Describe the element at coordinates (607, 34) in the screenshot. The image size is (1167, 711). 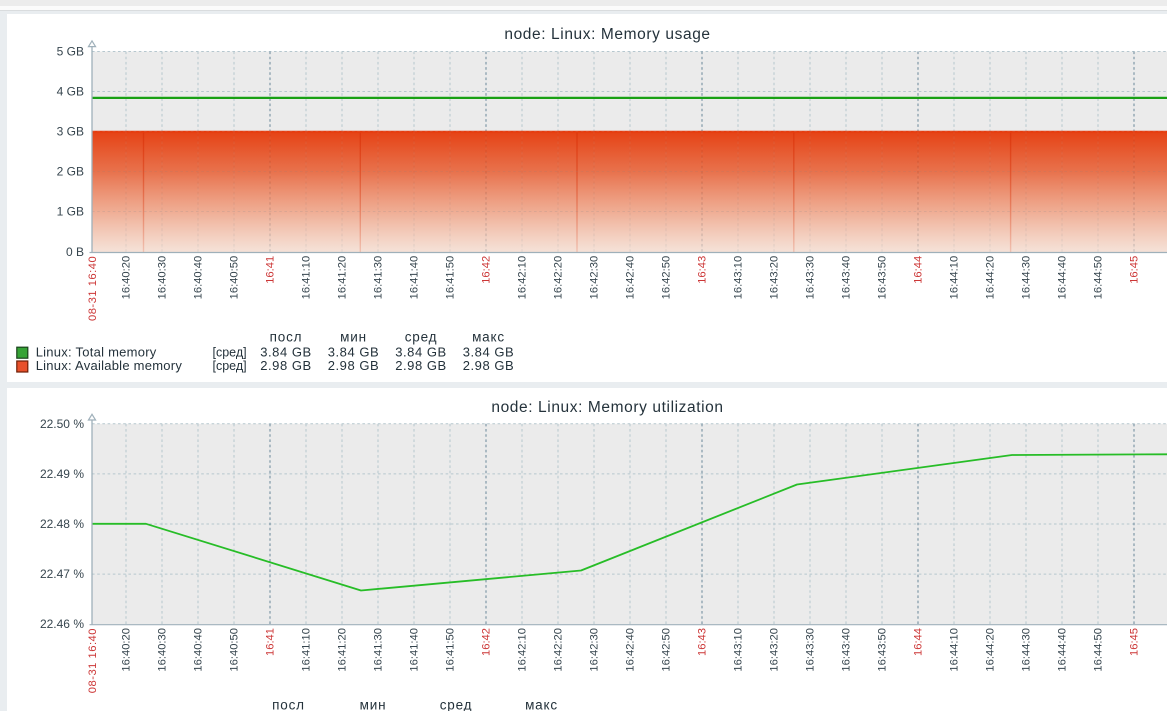
I see `svg-text: node: Linux: Memory usage` at that location.